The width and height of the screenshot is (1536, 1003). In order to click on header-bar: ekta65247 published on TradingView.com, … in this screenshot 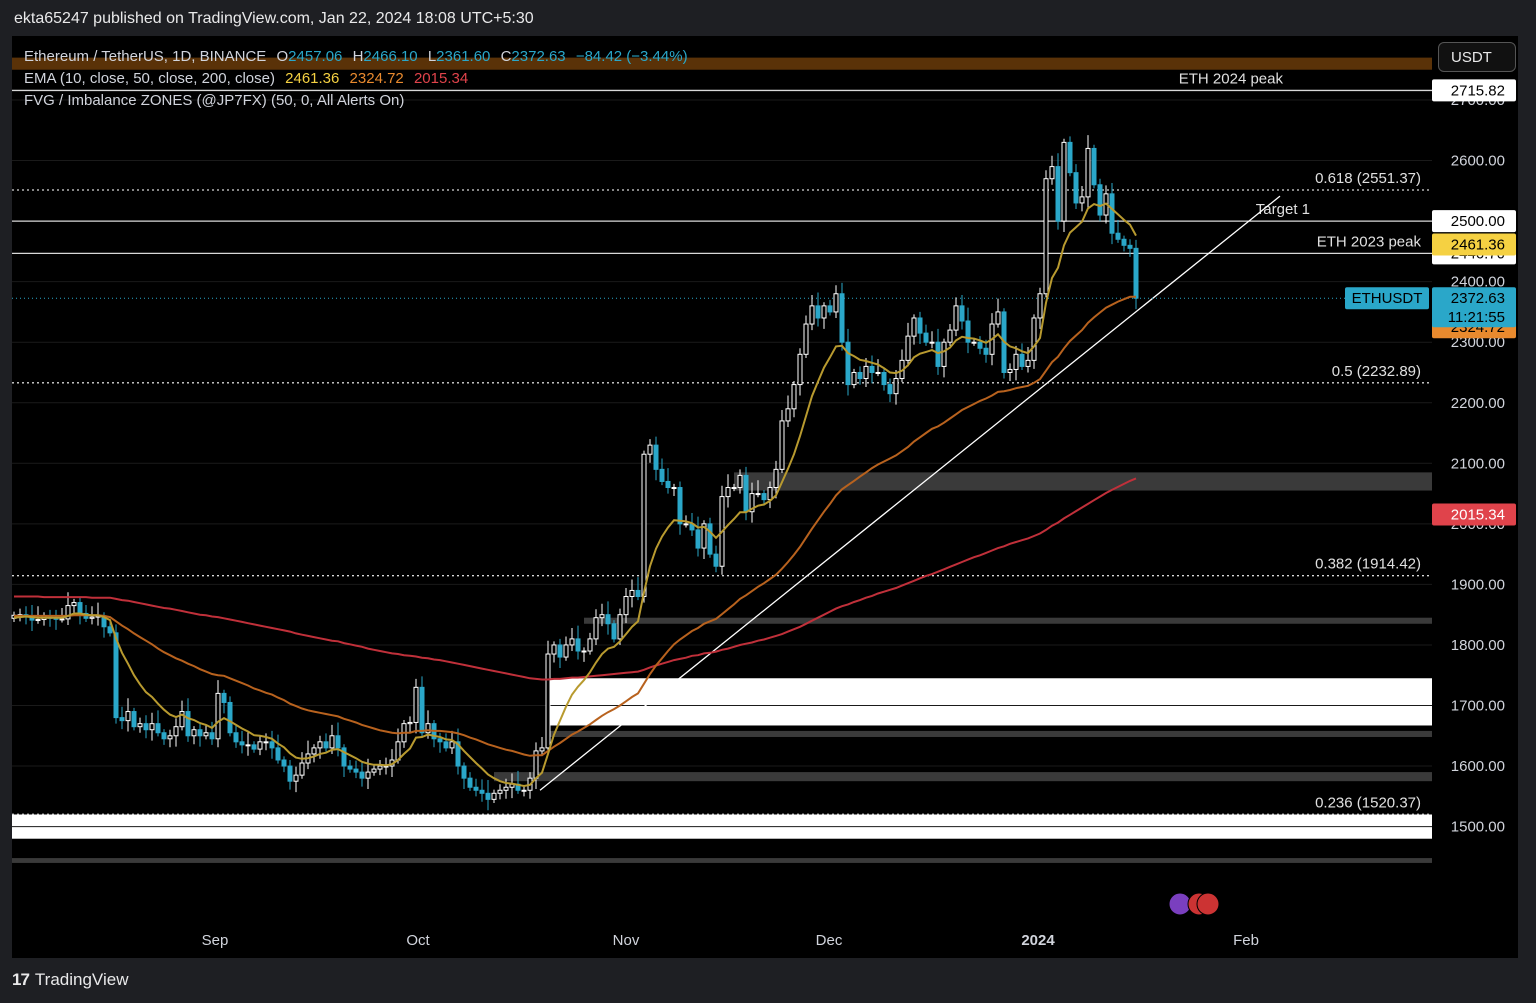, I will do `click(768, 18)`.